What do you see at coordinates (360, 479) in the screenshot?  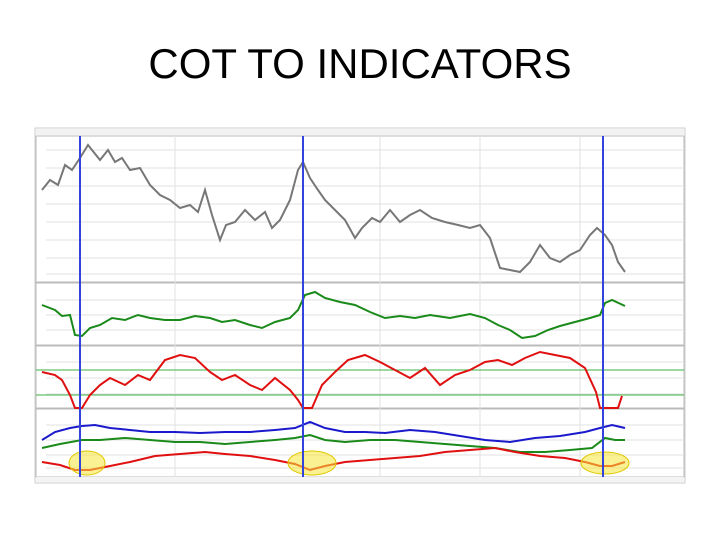 I see `time-axis` at bounding box center [360, 479].